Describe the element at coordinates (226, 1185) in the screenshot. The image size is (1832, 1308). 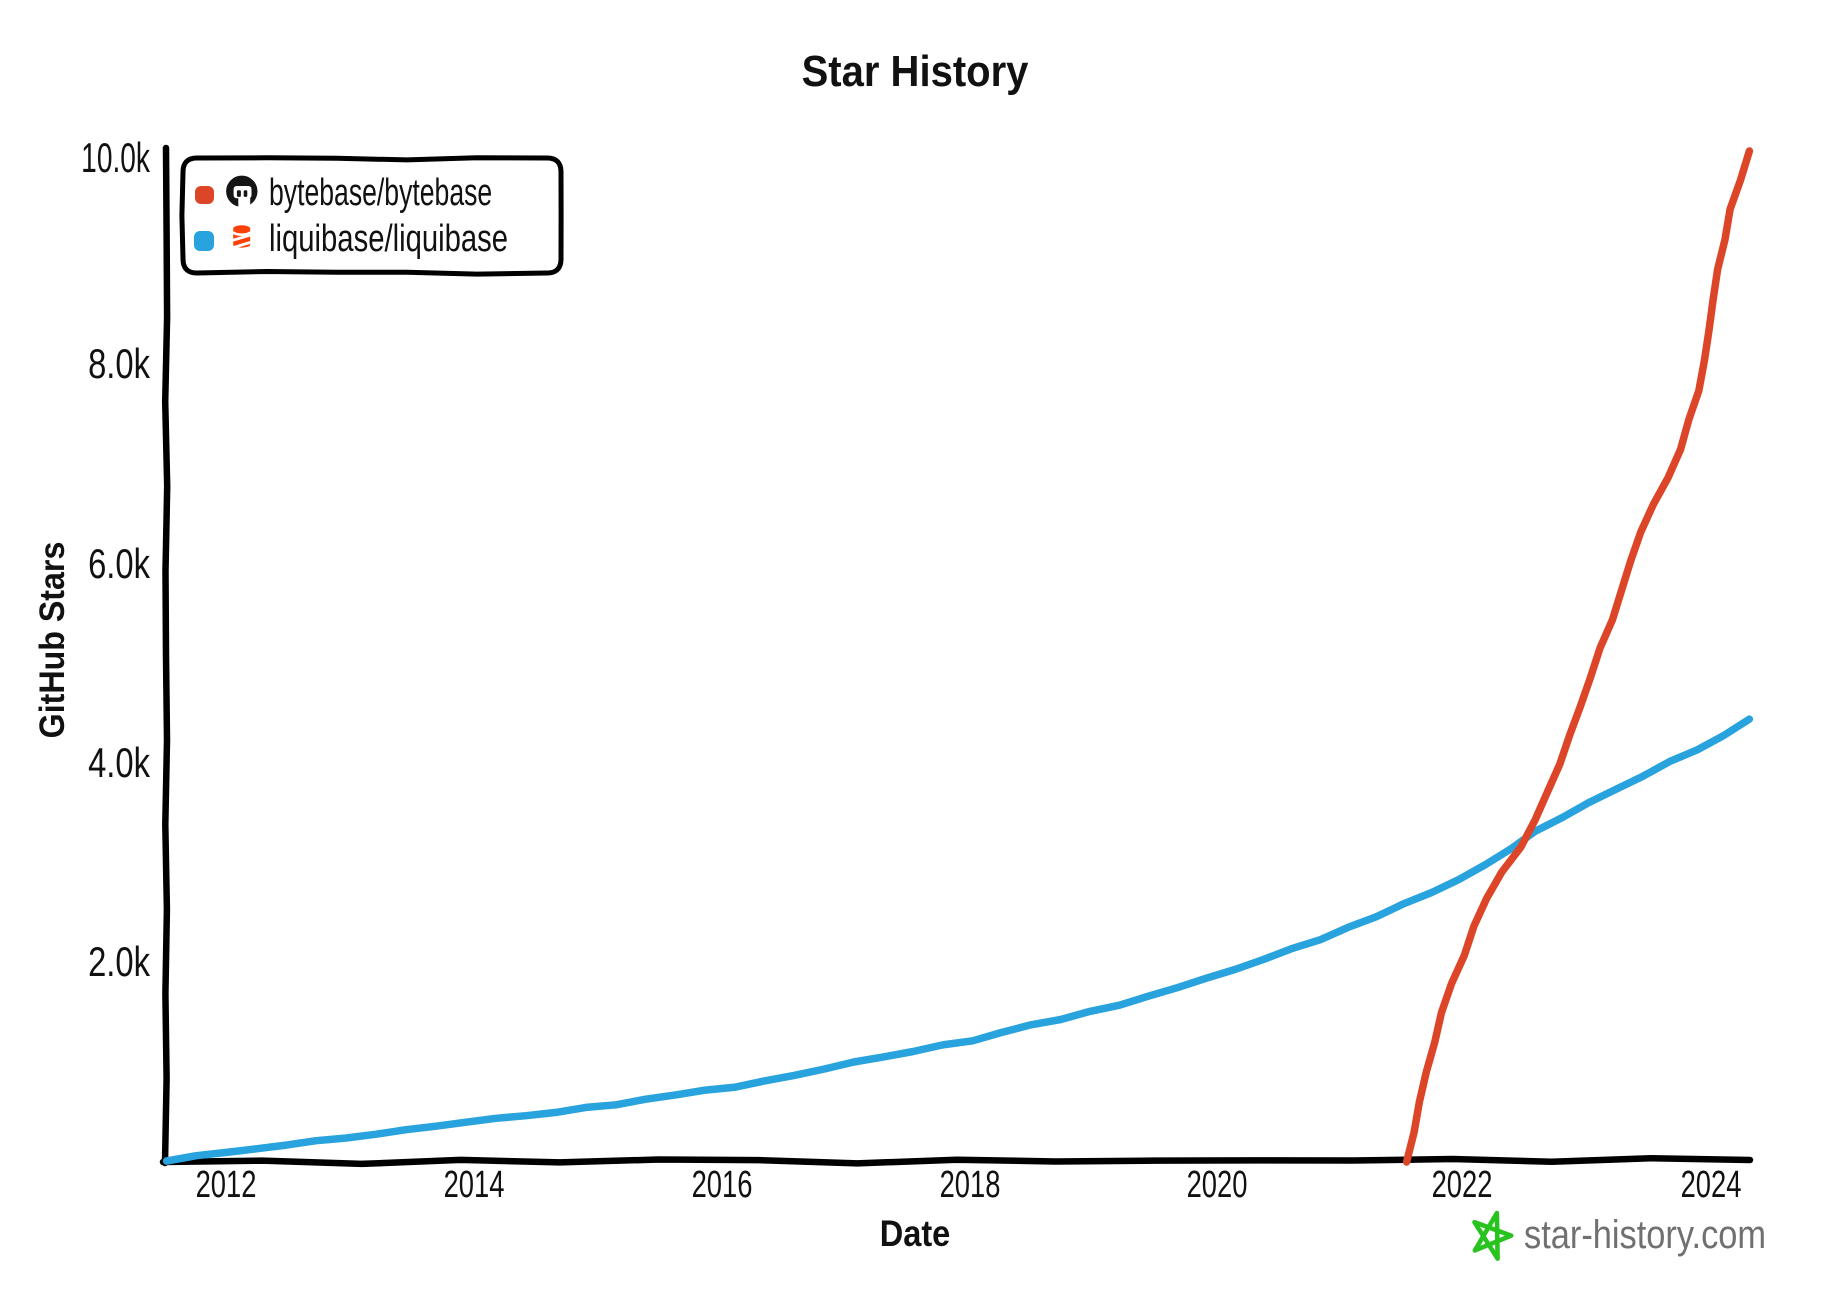
I see `svg-text: 2012` at that location.